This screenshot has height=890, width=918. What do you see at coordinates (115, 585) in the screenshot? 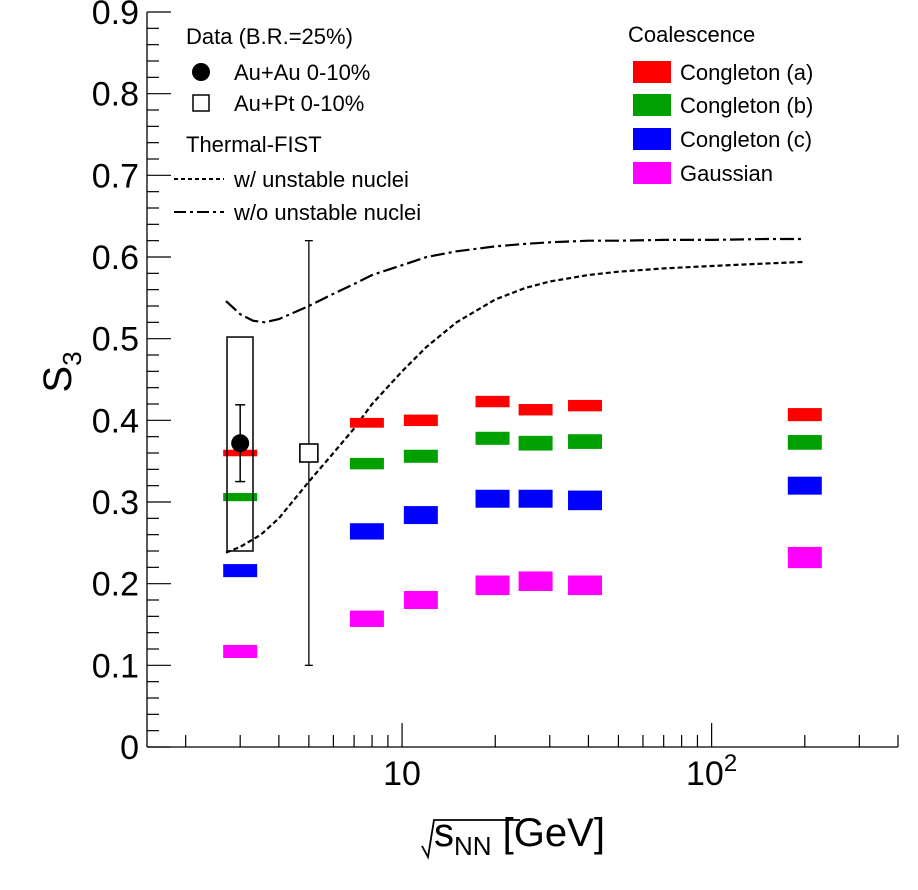
I see `y-tick-label: 0.2` at bounding box center [115, 585].